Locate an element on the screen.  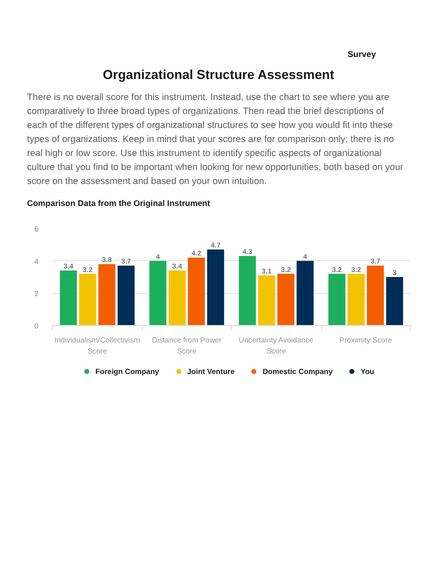
chart-title: Organizational Structure Assessment is located at coordinates (219, 75).